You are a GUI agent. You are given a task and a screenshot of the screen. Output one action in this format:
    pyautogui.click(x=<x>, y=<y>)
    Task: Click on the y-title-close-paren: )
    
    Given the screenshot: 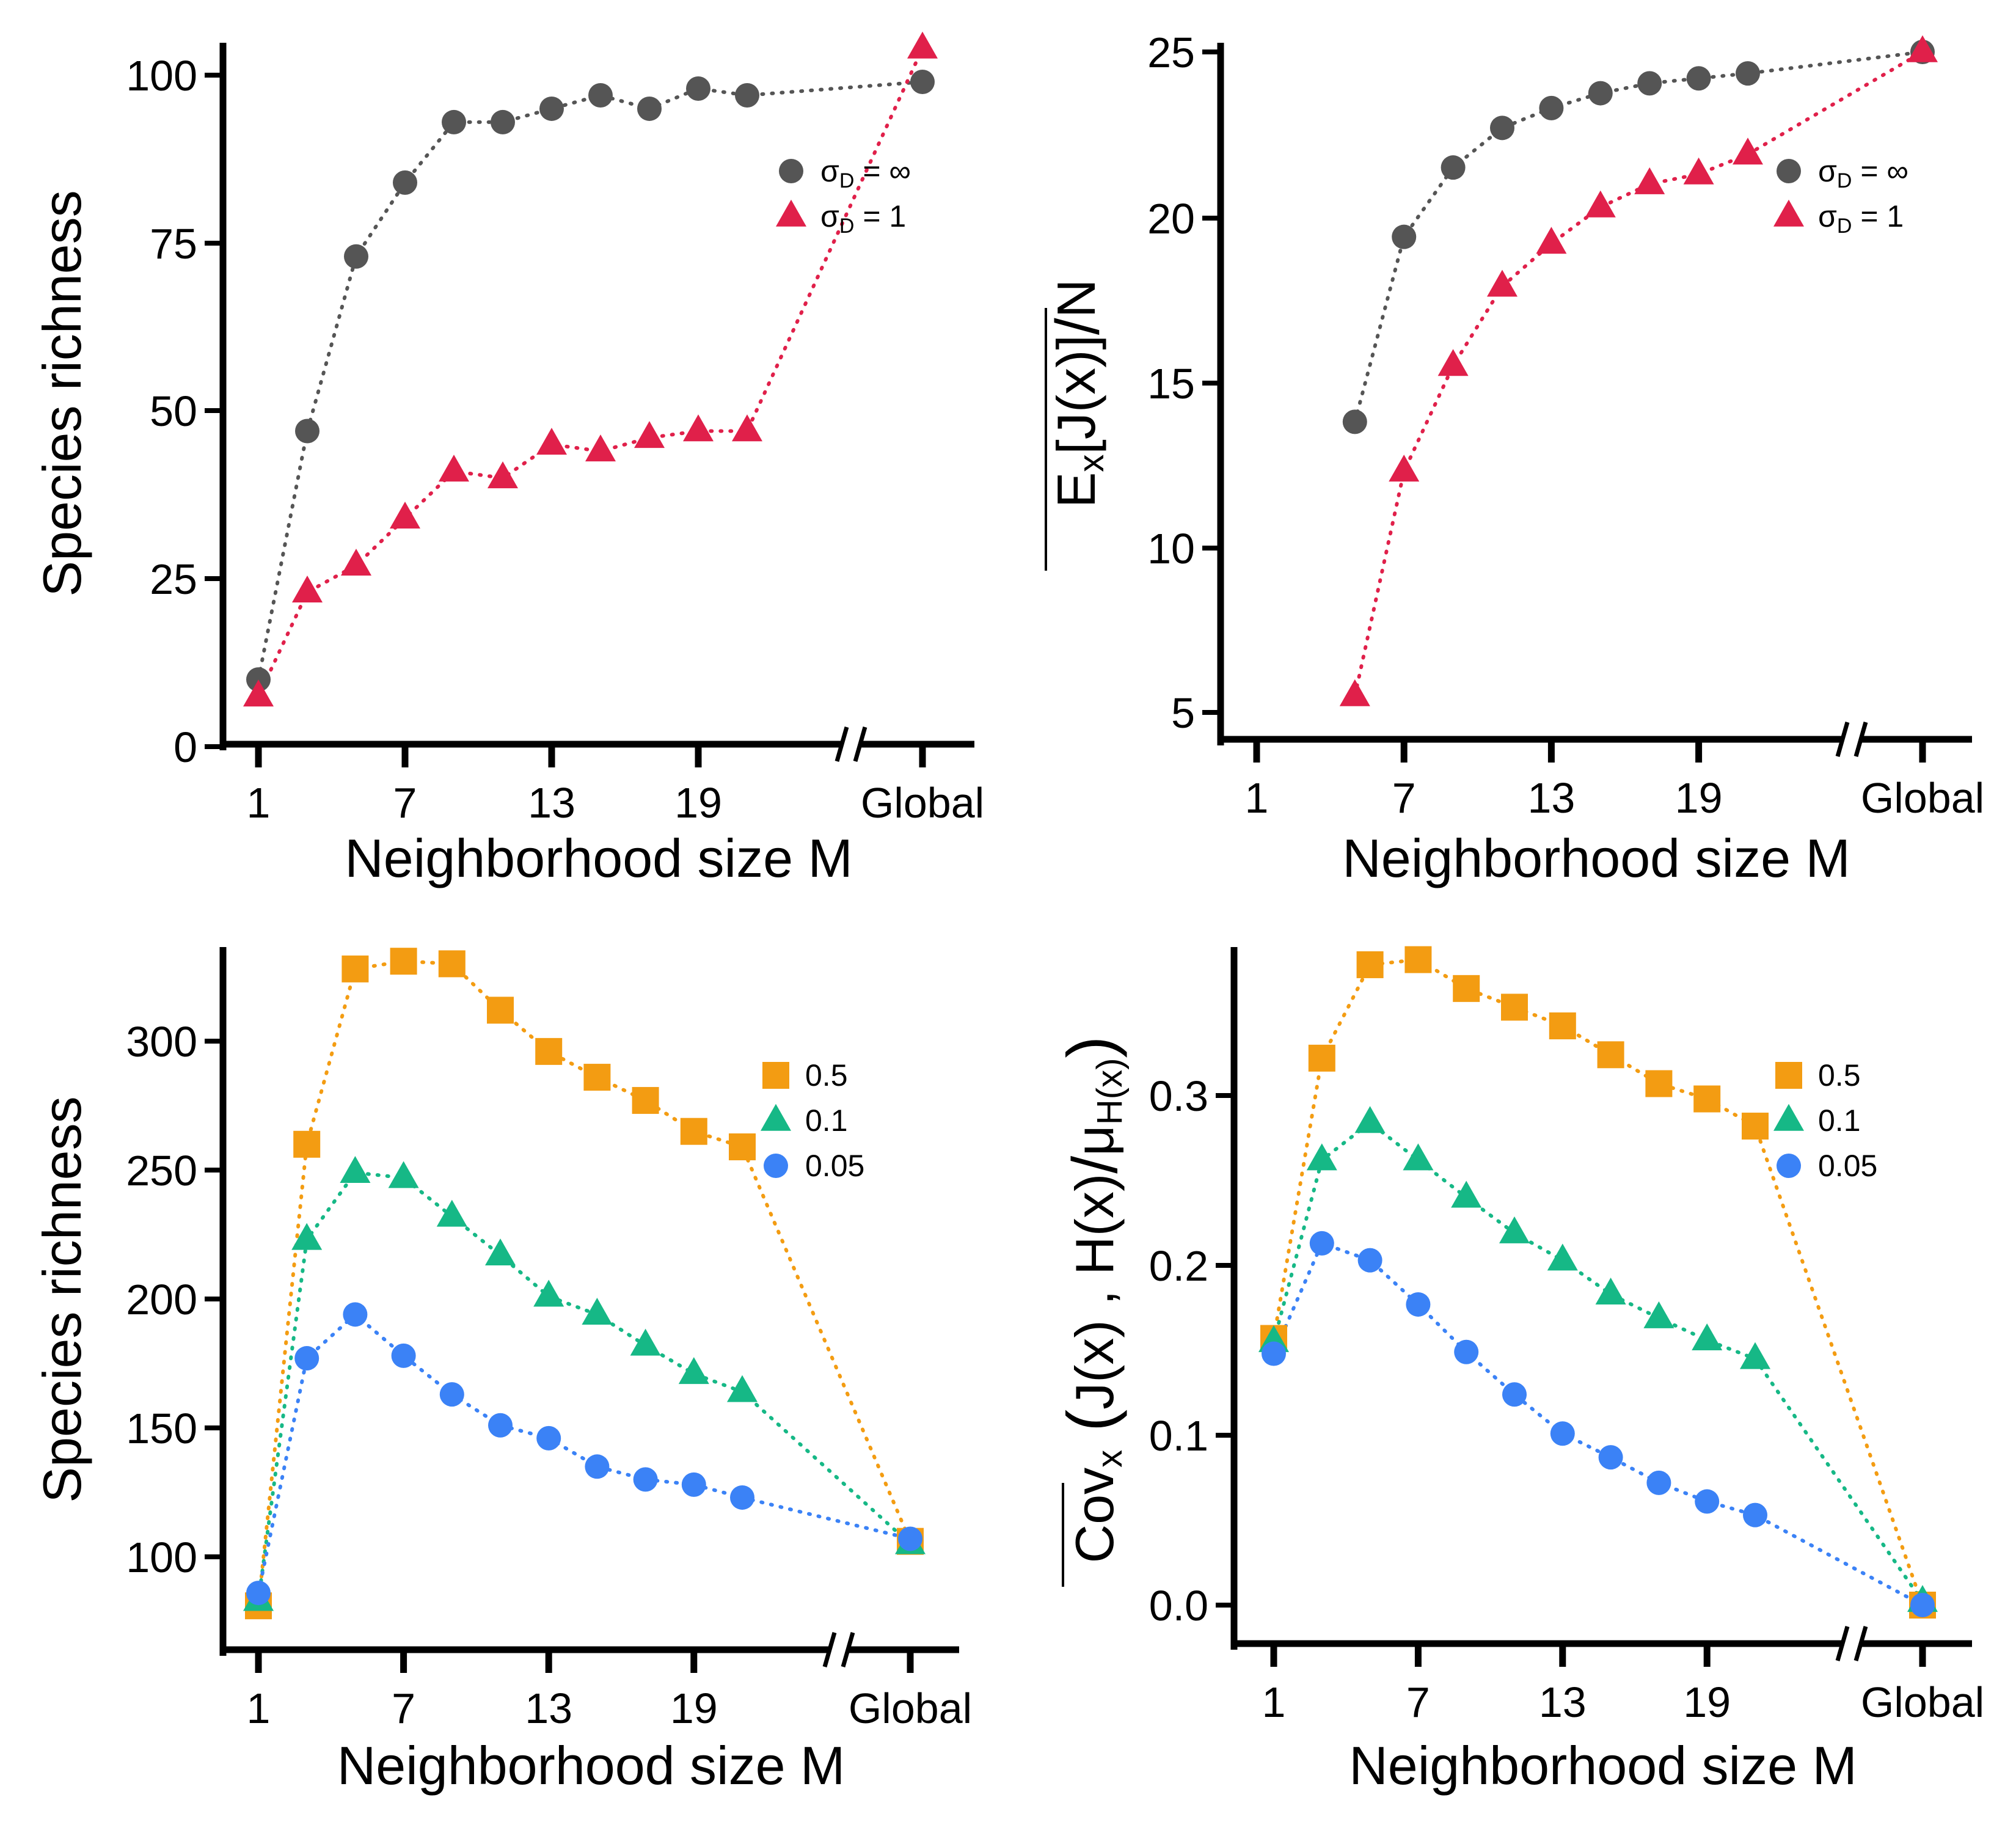 What is the action you would take?
    pyautogui.click(x=1090, y=1047)
    